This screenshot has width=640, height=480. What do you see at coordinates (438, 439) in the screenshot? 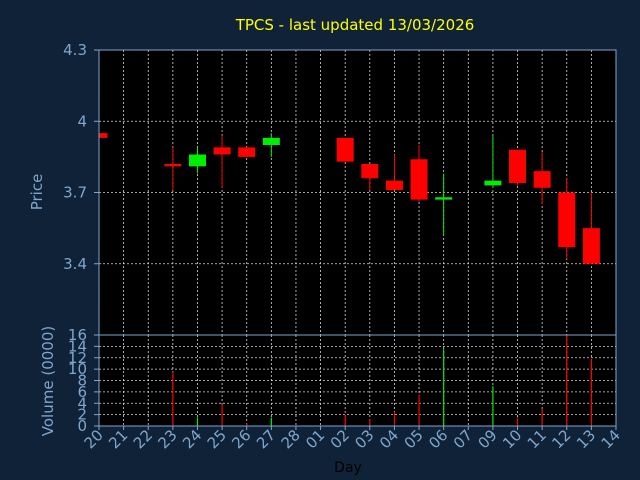
I see `x-tick-label: 06` at bounding box center [438, 439].